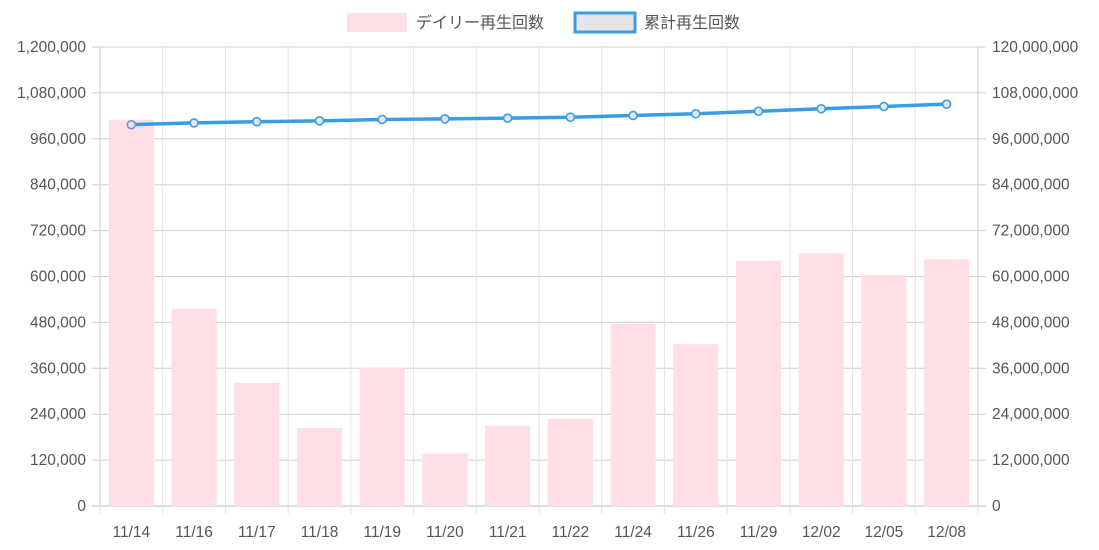 The height and width of the screenshot is (550, 1099). Describe the element at coordinates (947, 382) in the screenshot. I see `bar-daily-12/08` at that location.